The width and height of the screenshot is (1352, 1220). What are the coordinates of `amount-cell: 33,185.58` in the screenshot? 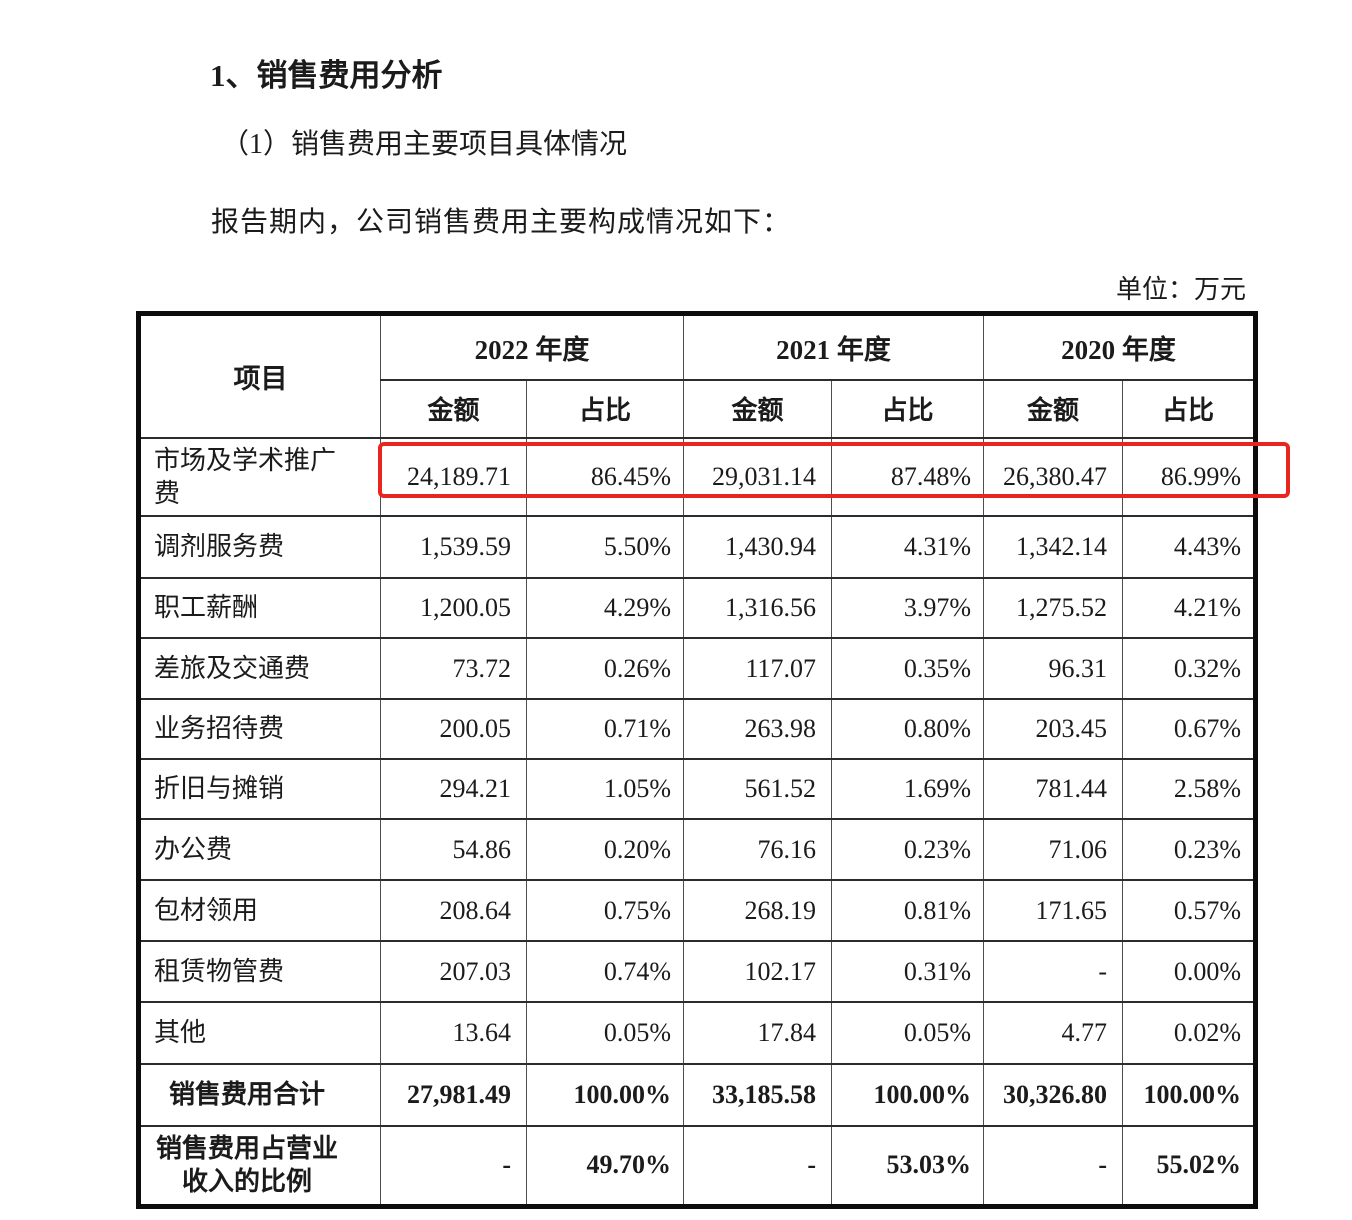 It's located at (757, 1095).